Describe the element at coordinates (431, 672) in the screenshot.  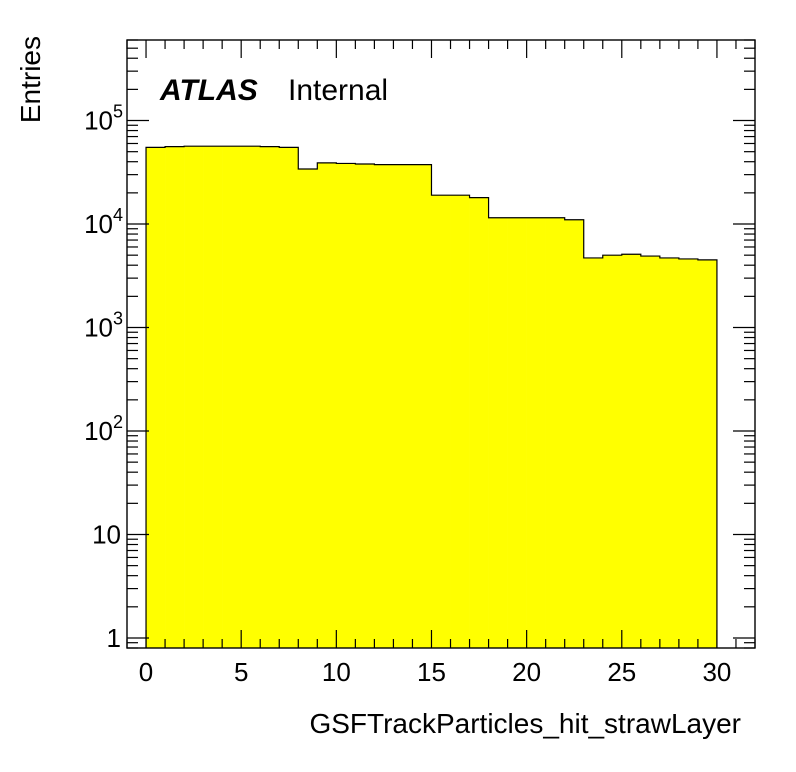
I see `x-tick-label: 15` at that location.